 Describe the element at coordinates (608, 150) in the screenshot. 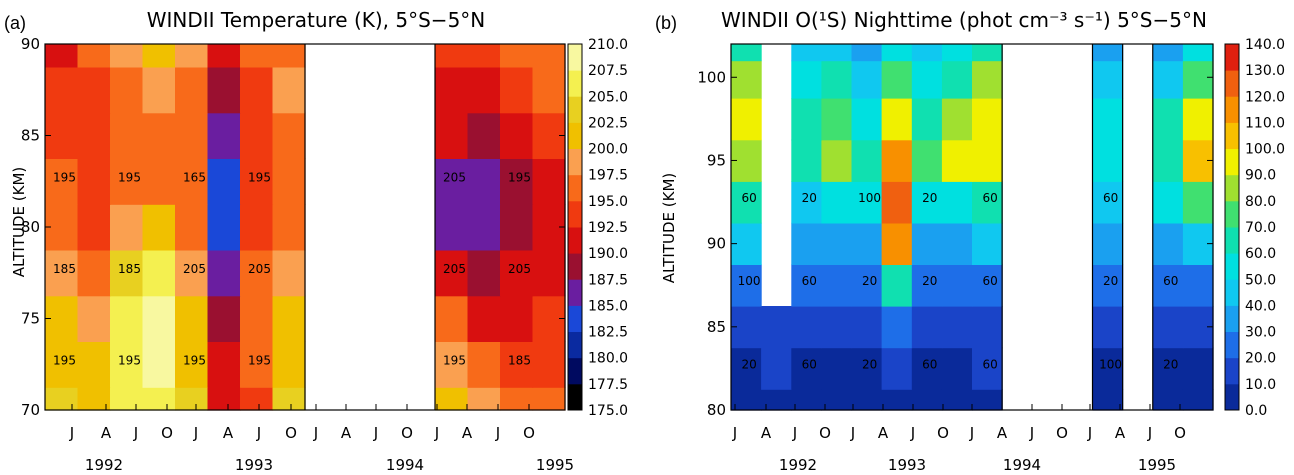

I see `a-colorbar-label: 200.0` at that location.